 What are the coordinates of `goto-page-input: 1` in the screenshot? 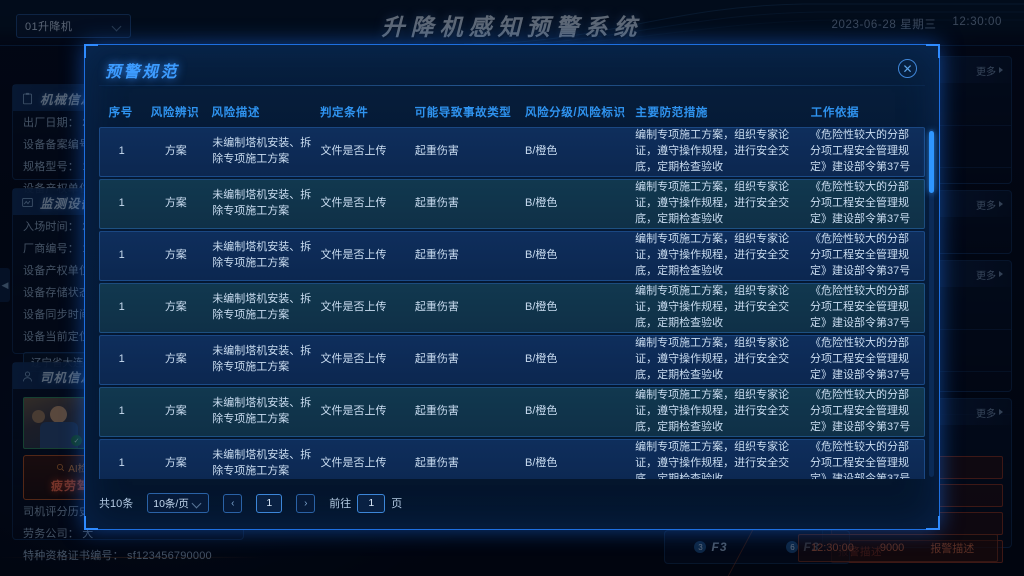 It's located at (371, 503).